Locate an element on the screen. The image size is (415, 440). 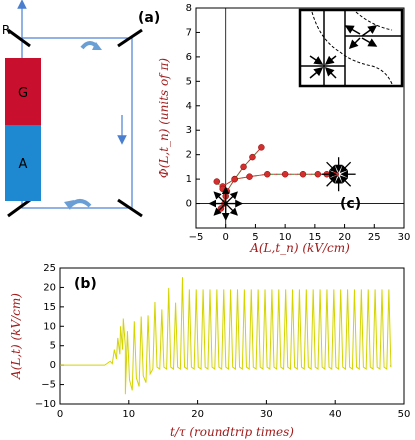
x-tick-label: 15 is located at coordinates (314, 237).